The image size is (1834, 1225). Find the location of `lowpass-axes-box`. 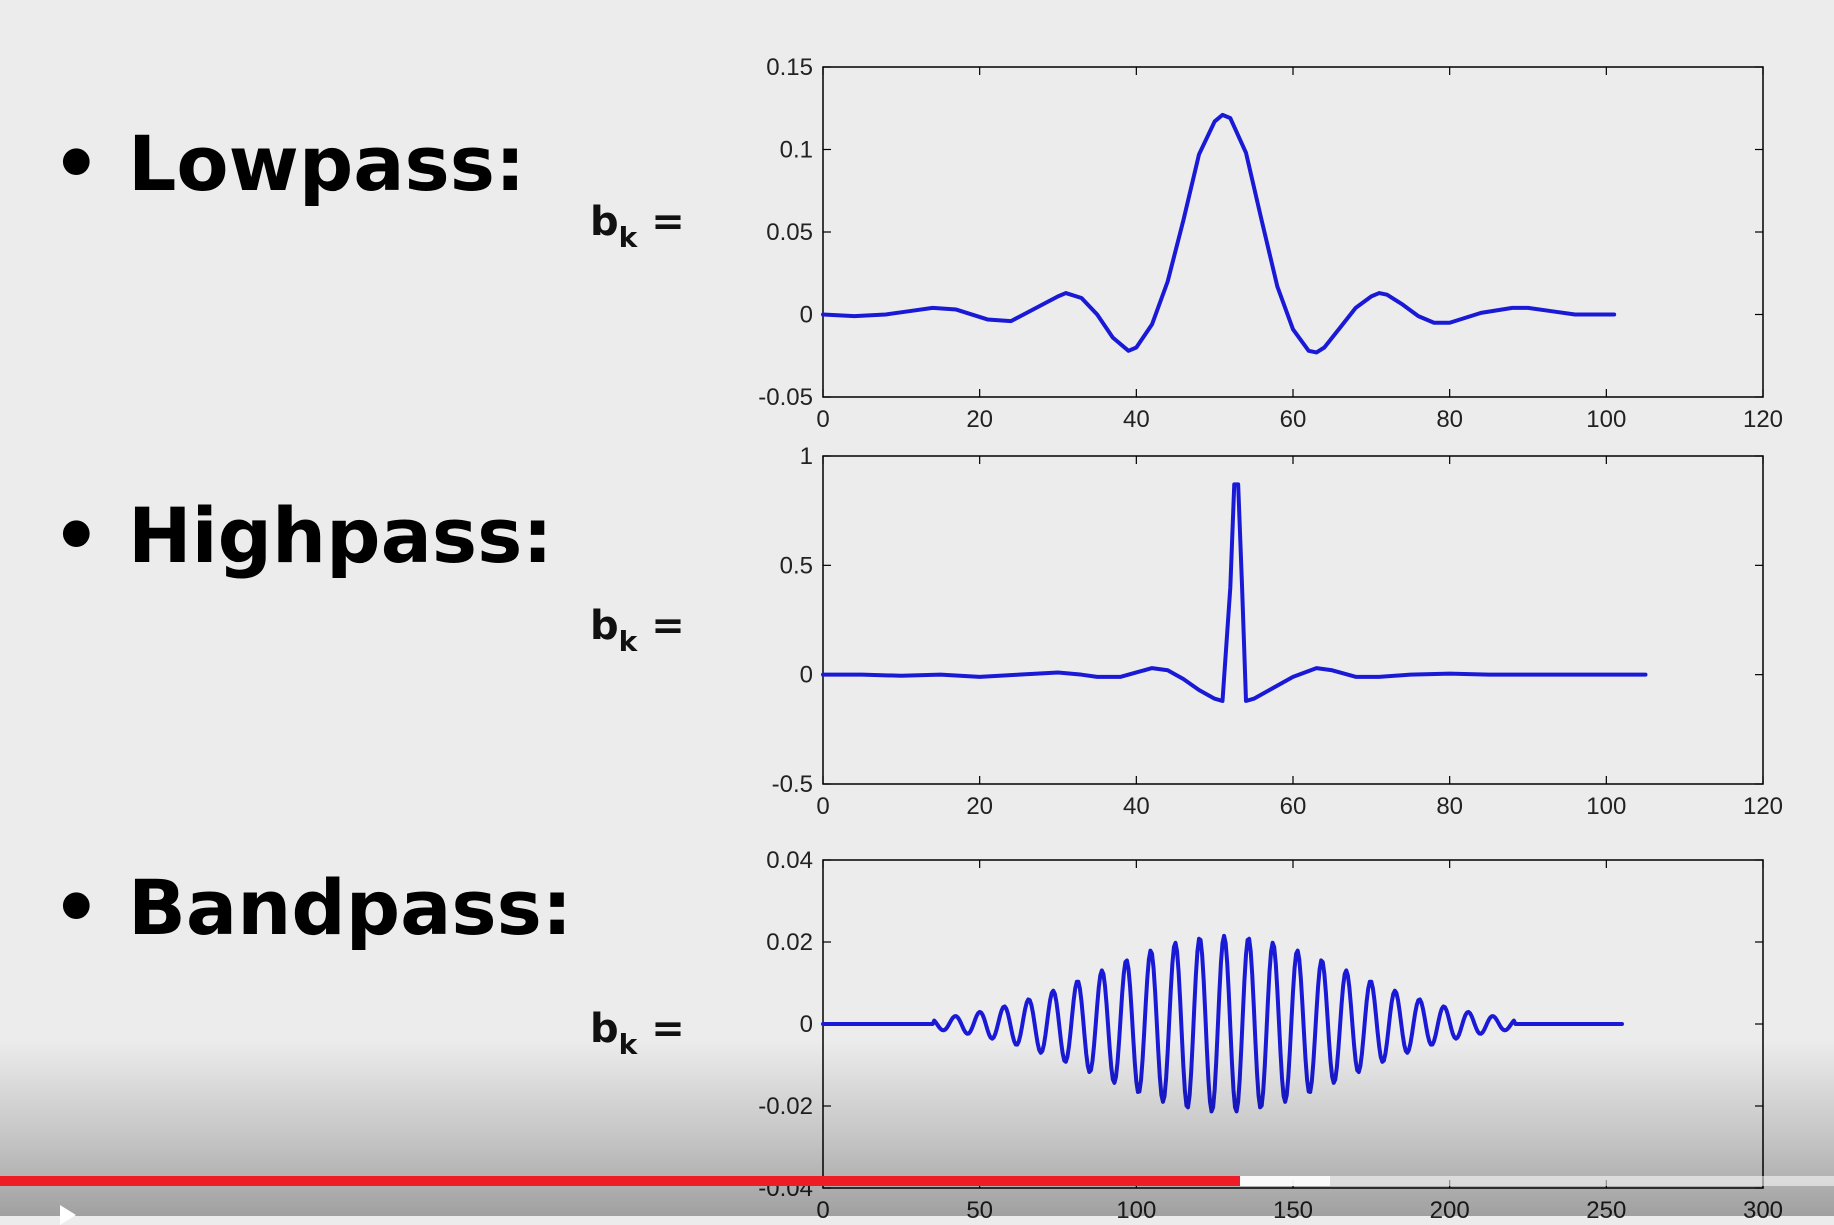

lowpass-axes-box is located at coordinates (1293, 232).